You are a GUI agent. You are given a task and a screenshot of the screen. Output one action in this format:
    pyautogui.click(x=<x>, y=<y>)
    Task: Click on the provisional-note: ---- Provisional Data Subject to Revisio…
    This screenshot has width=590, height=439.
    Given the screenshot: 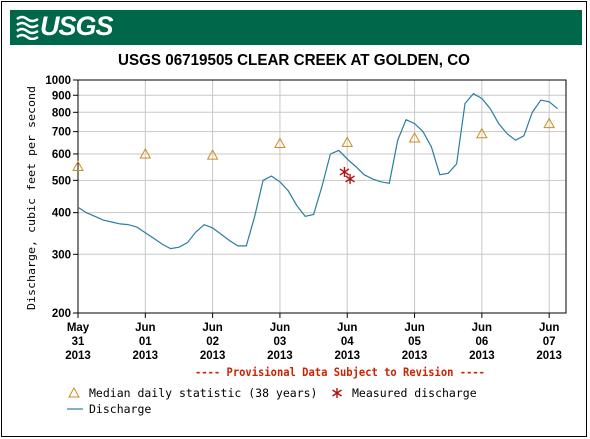 What is the action you would take?
    pyautogui.click(x=340, y=372)
    